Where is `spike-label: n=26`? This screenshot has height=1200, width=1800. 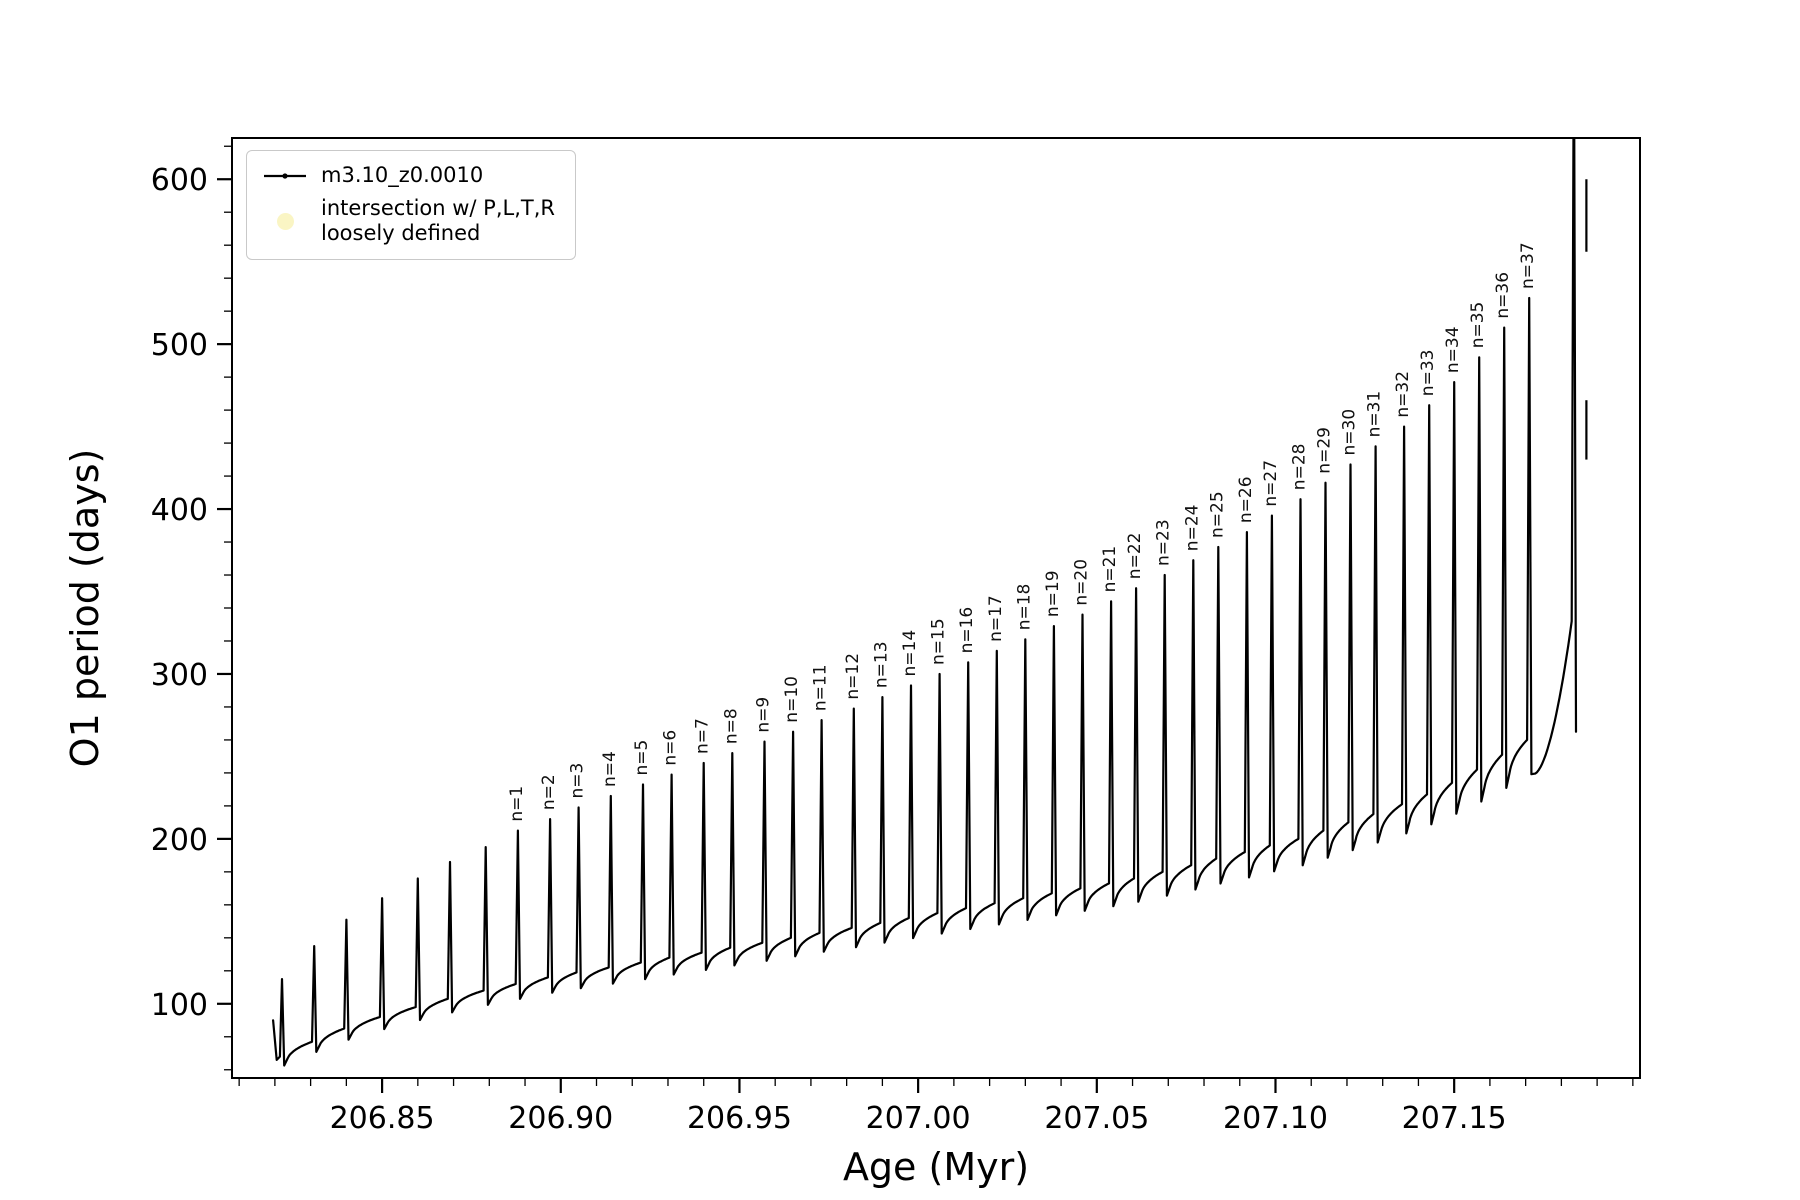 spike-label: n=26 is located at coordinates (1246, 499).